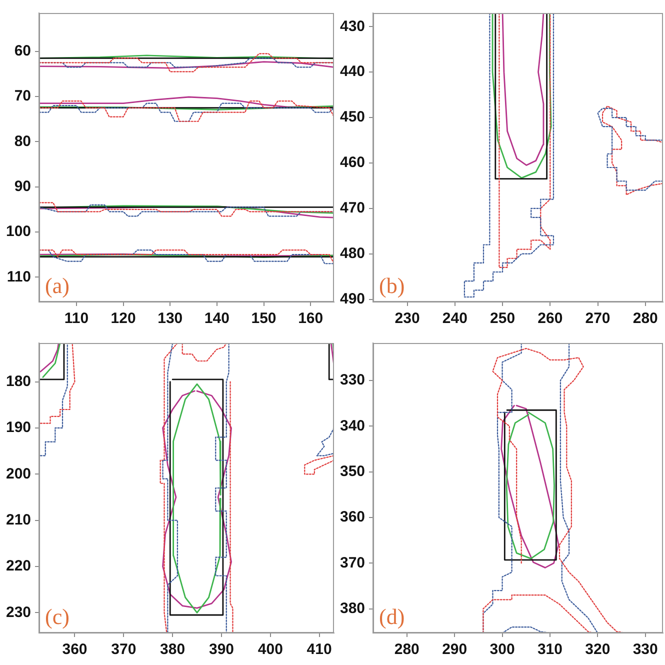  What do you see at coordinates (645, 649) in the screenshot?
I see `x-tick-label: 330` at bounding box center [645, 649].